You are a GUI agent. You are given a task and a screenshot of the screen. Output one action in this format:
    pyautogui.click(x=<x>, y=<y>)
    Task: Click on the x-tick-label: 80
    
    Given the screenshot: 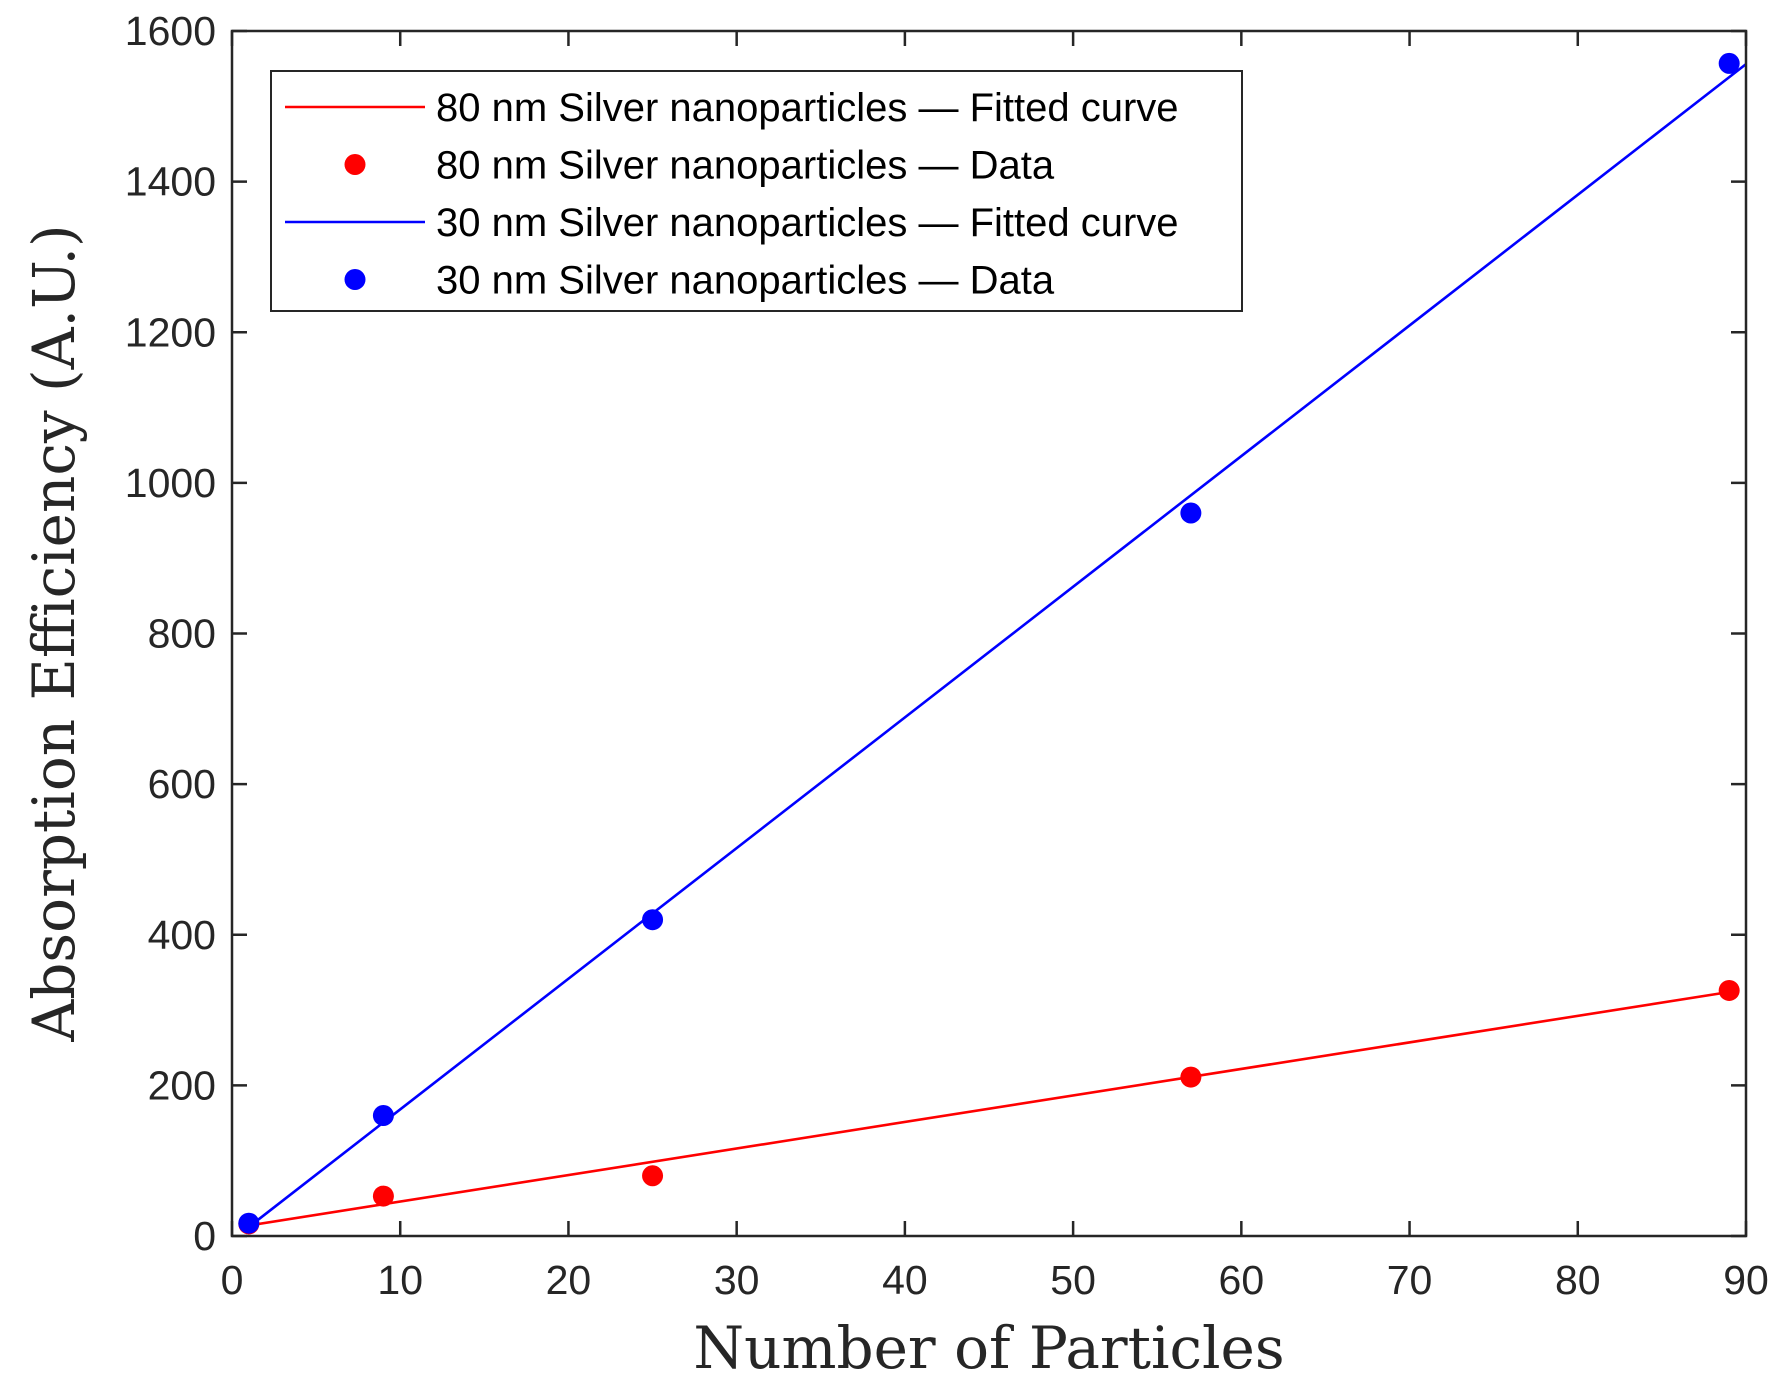 What is the action you would take?
    pyautogui.click(x=1578, y=1280)
    